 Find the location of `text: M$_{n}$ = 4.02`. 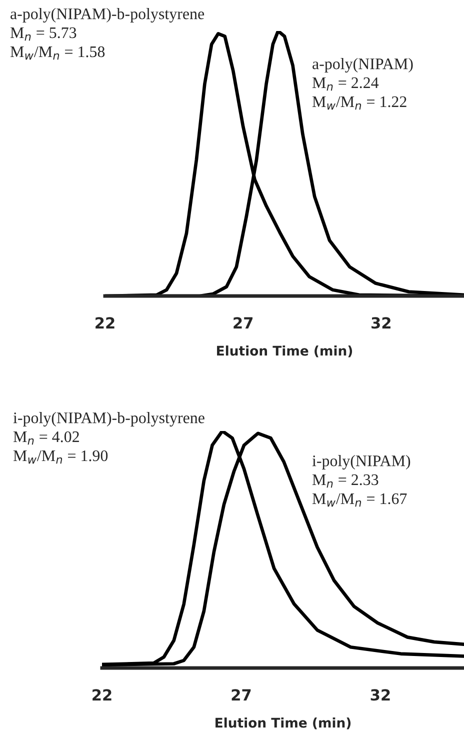

text: M$_{n}$ = 4.02 is located at coordinates (46, 438).